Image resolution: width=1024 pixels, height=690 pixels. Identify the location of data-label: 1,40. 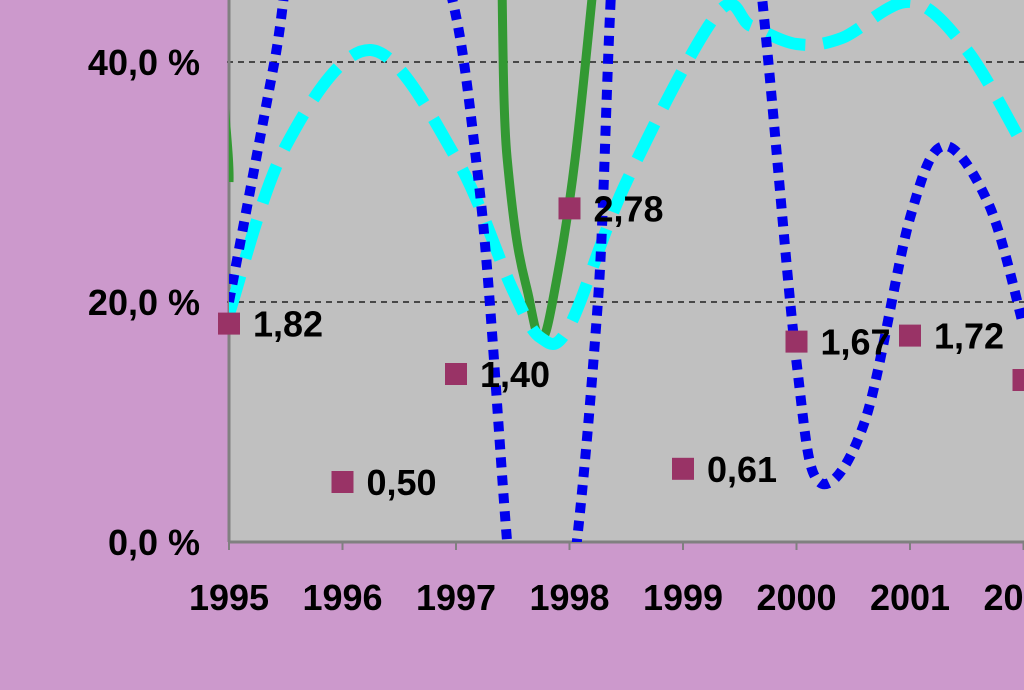
(515, 374).